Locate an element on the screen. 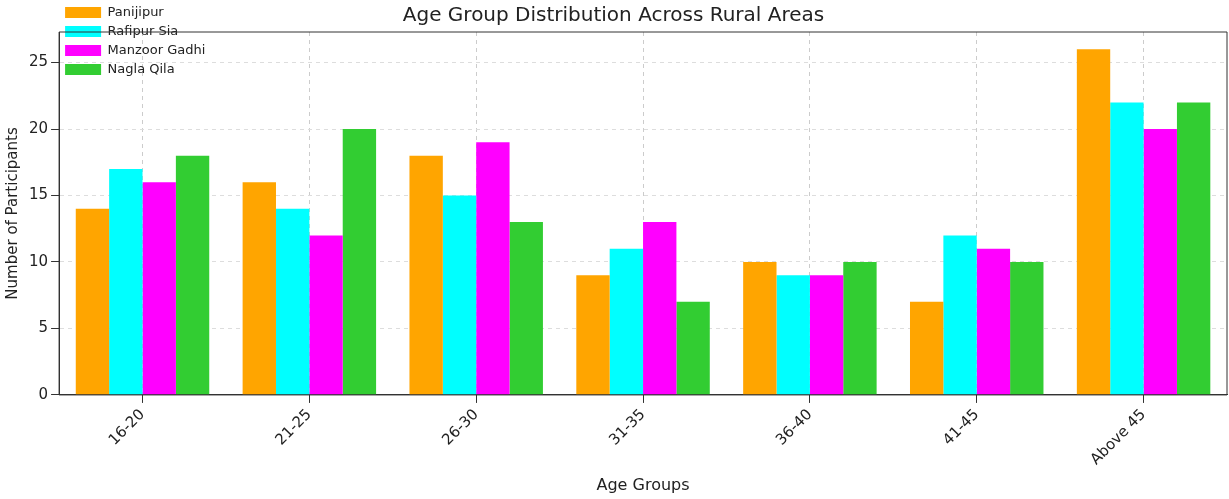 The width and height of the screenshot is (1229, 499). x-axis-title: Age Groups is located at coordinates (643, 484).